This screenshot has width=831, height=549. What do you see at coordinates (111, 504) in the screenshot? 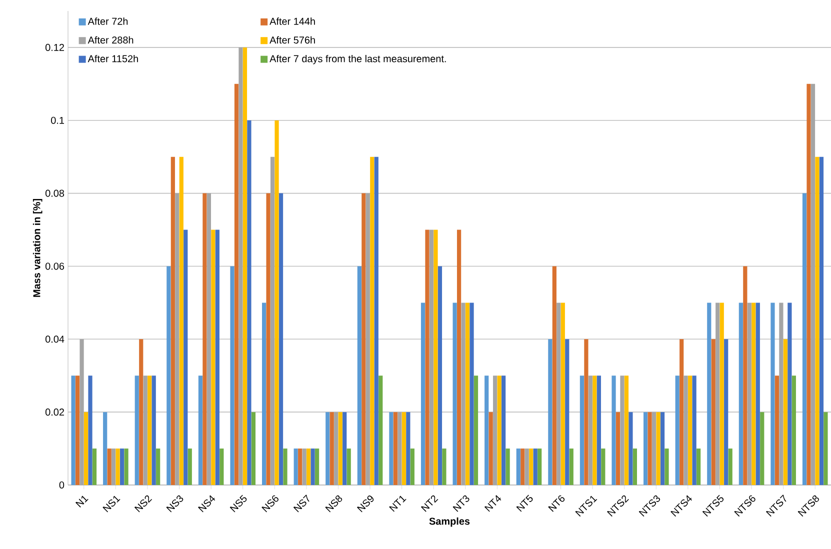
I see `x-tick-label: NS1` at bounding box center [111, 504].